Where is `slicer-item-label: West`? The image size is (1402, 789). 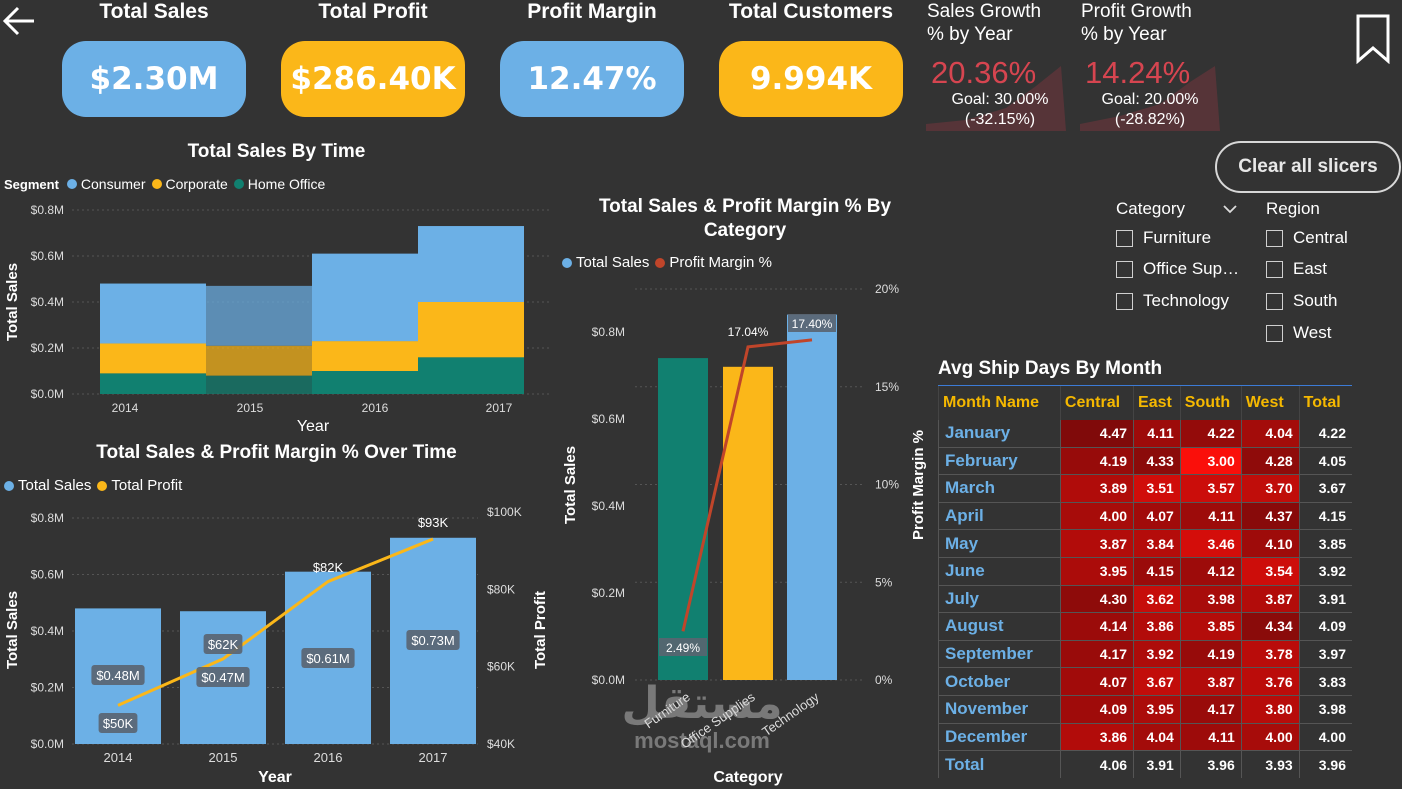 slicer-item-label: West is located at coordinates (1312, 332).